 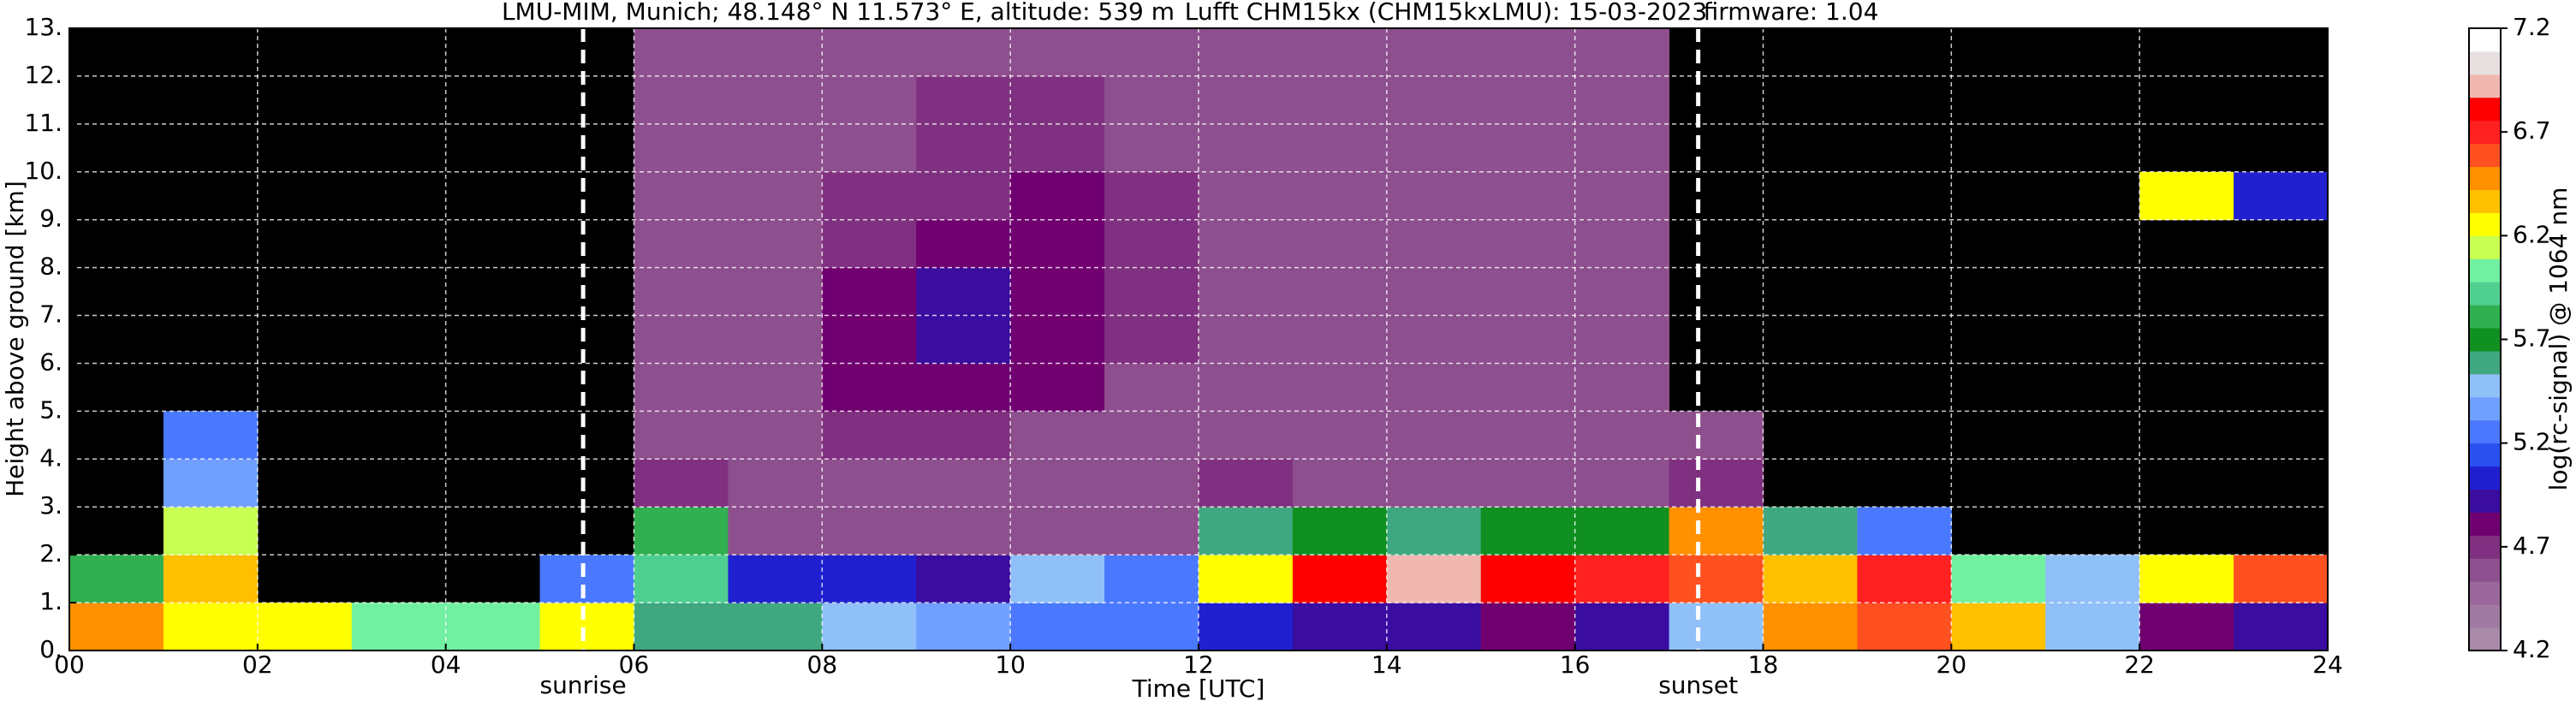 I want to click on x-tick-label: 06, so click(x=634, y=665).